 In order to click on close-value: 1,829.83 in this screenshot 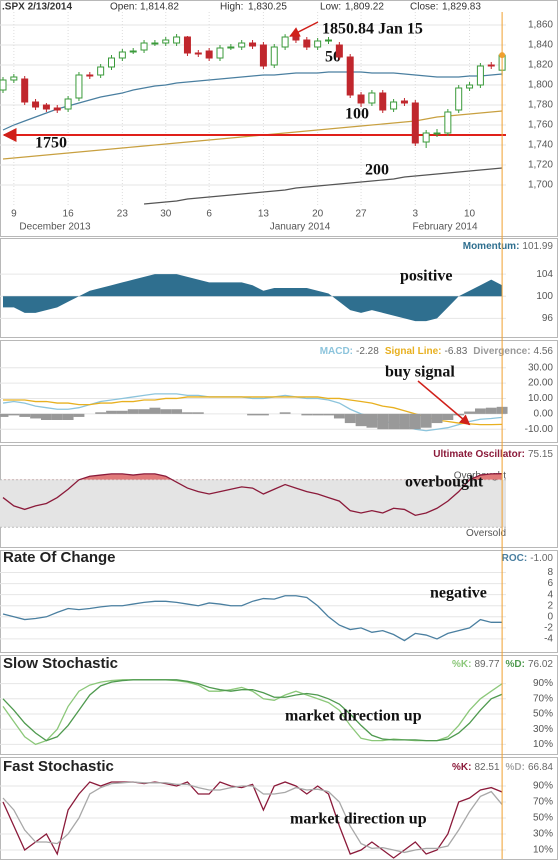, I will do `click(461, 7)`.